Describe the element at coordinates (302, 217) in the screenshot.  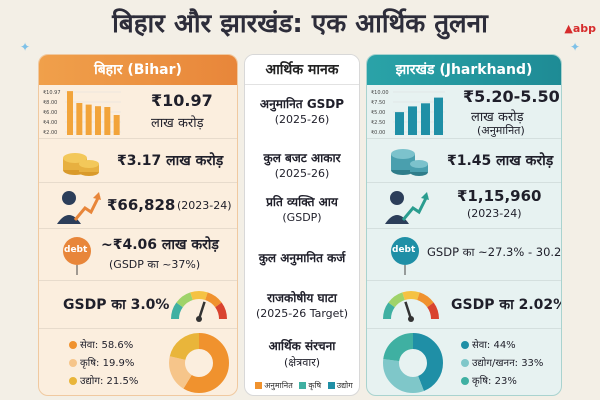
I see `metric-sub: (GSDP)` at that location.